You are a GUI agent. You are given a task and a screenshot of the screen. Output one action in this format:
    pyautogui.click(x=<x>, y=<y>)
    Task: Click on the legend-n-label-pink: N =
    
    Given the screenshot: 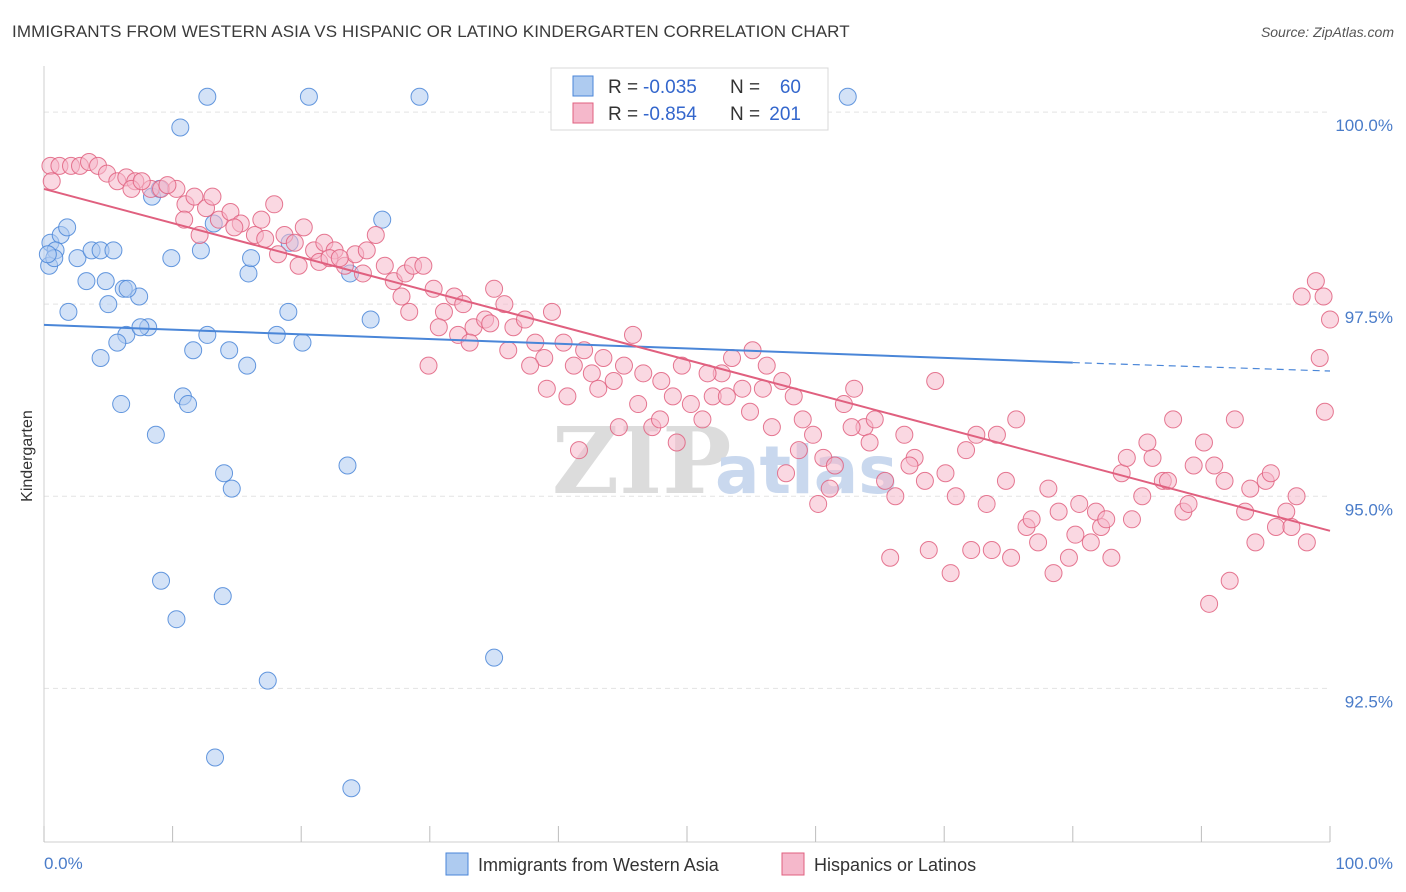 What is the action you would take?
    pyautogui.click(x=745, y=114)
    